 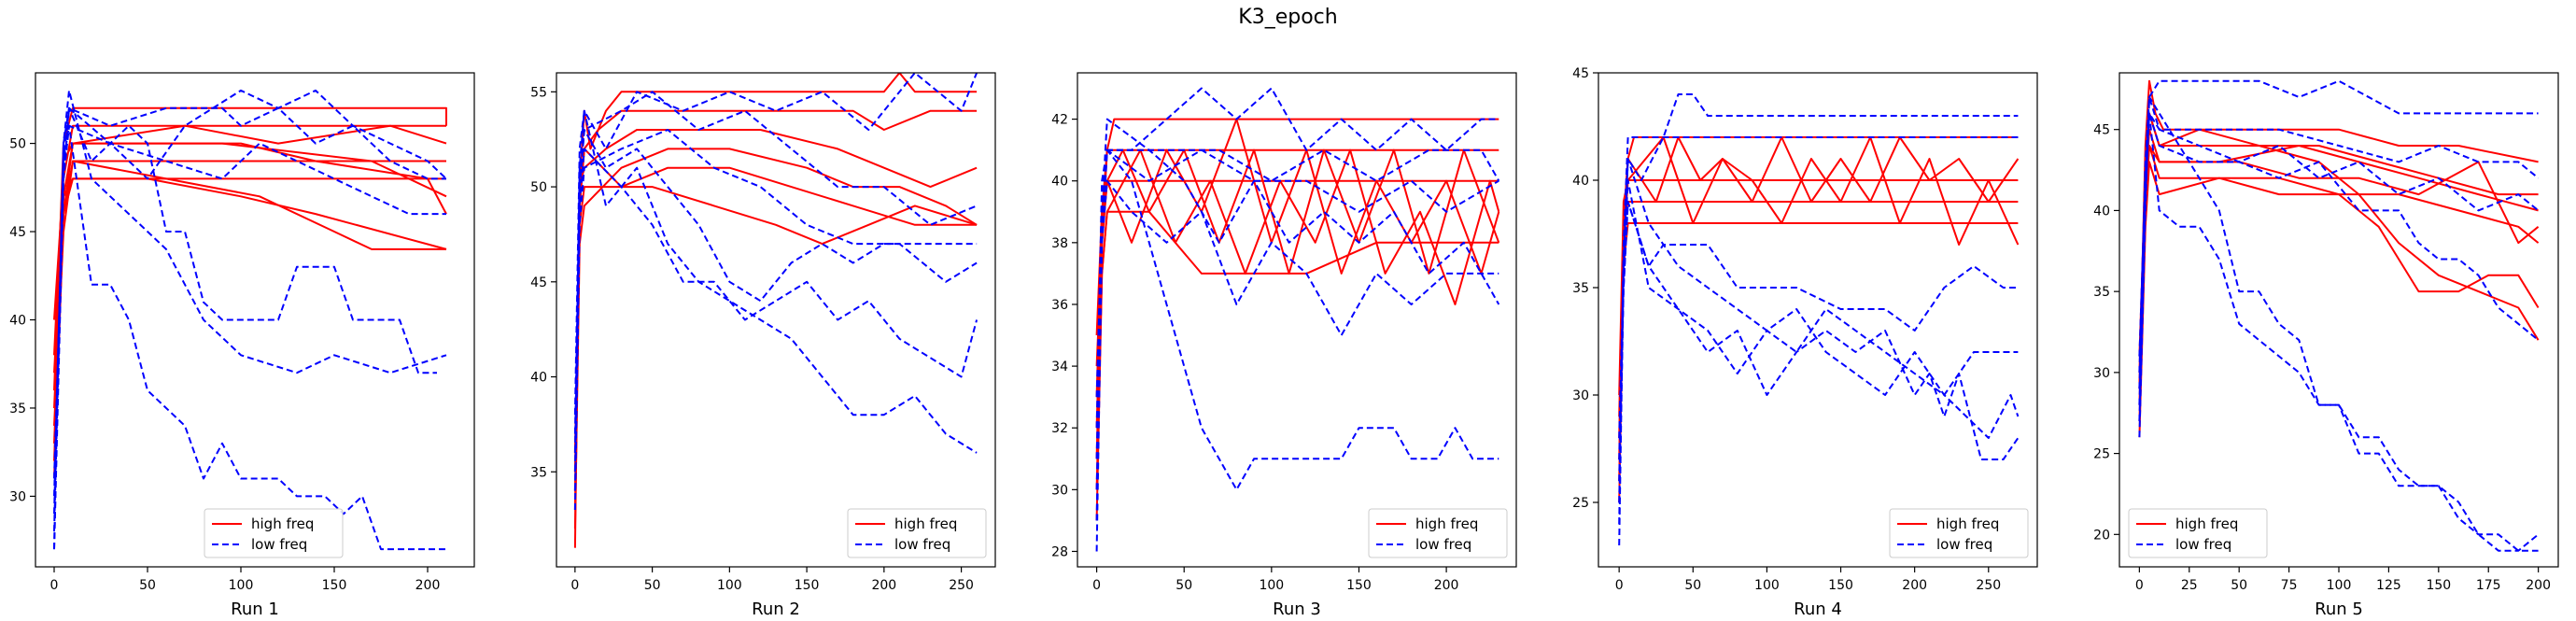 I want to click on x-axis-label: Run 5, so click(x=2339, y=610).